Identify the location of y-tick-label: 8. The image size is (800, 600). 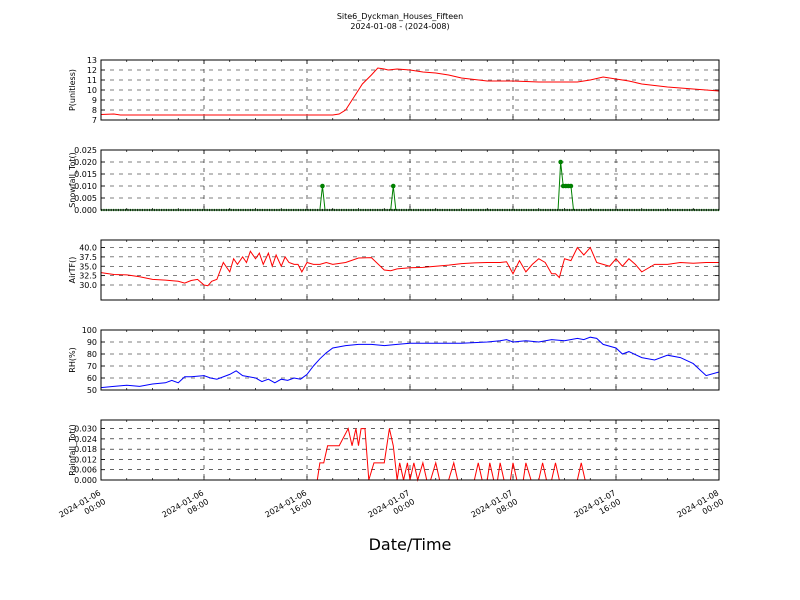
(94, 110).